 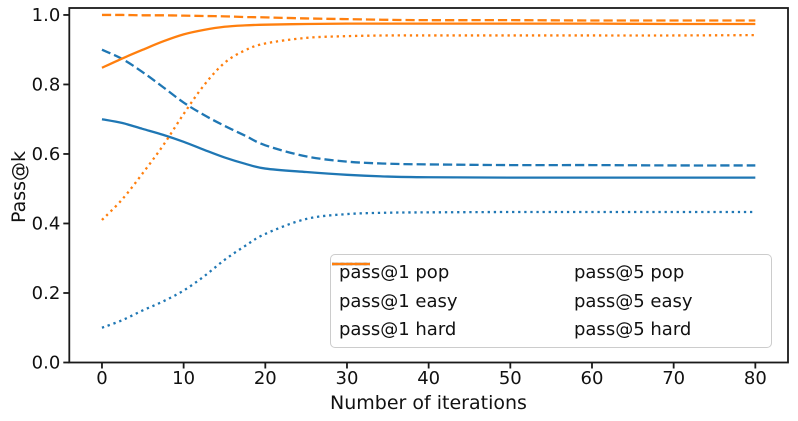 I want to click on legend-label: pass@1 hard, so click(x=398, y=330).